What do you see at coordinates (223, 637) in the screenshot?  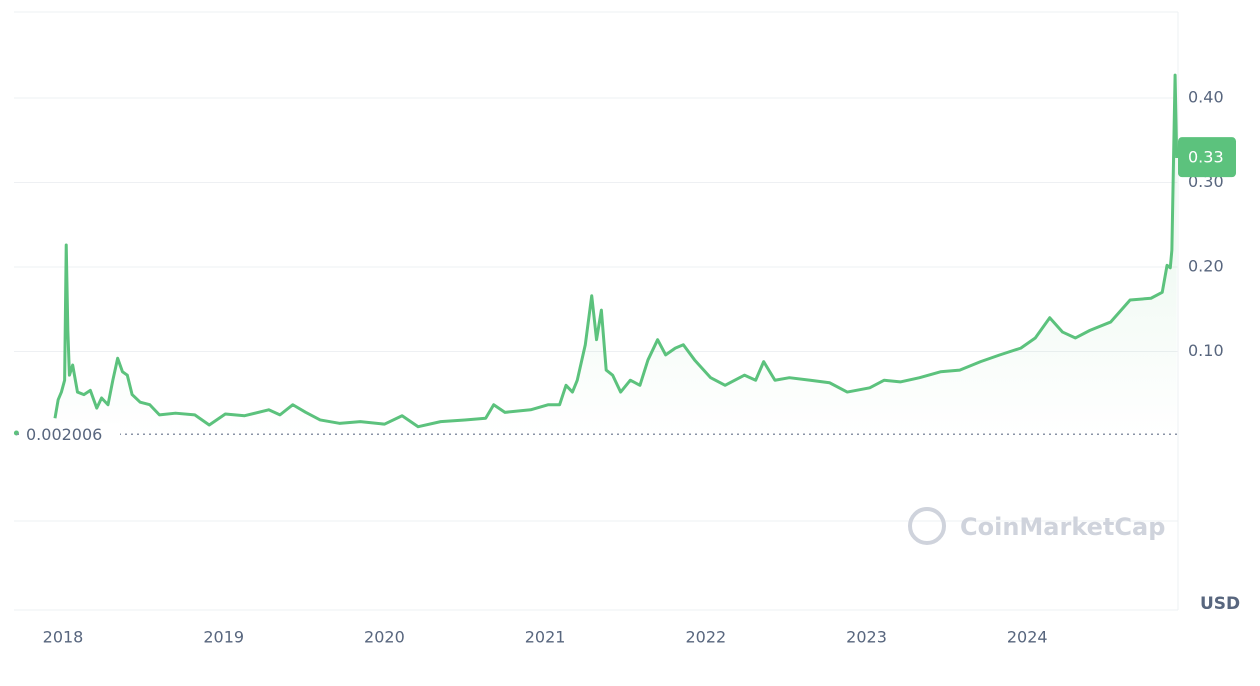 I see `x-tick-label: 2019` at bounding box center [223, 637].